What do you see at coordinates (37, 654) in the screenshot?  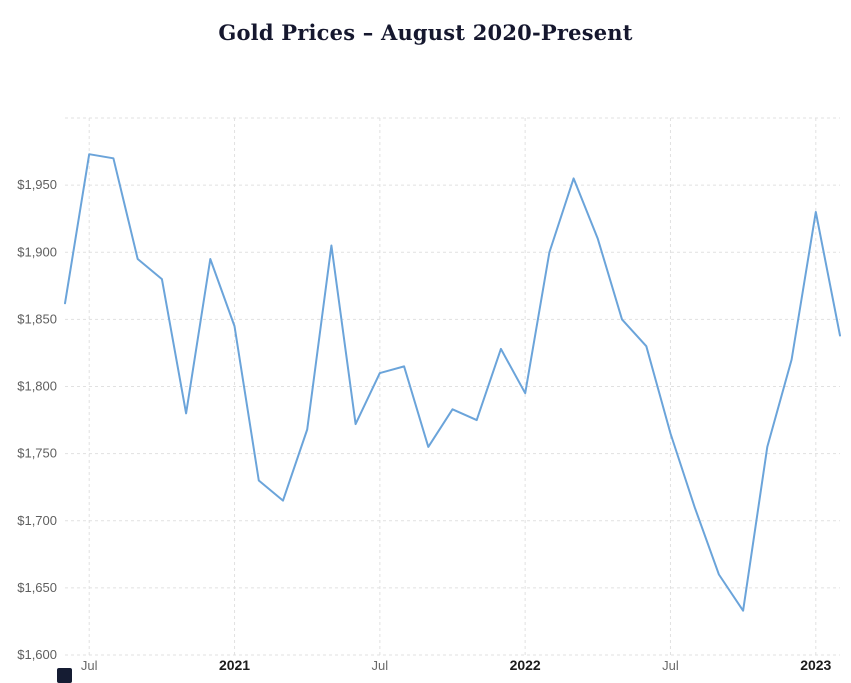 I see `y-axis-label: $1,600` at bounding box center [37, 654].